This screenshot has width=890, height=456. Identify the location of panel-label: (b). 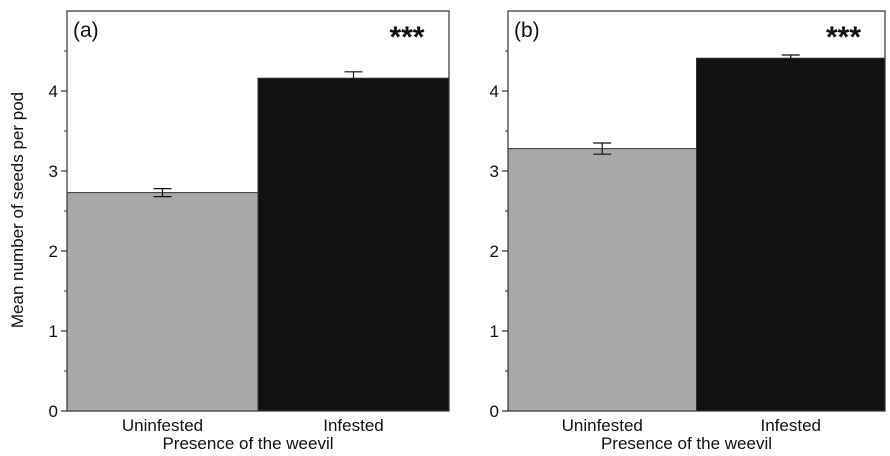
(527, 30).